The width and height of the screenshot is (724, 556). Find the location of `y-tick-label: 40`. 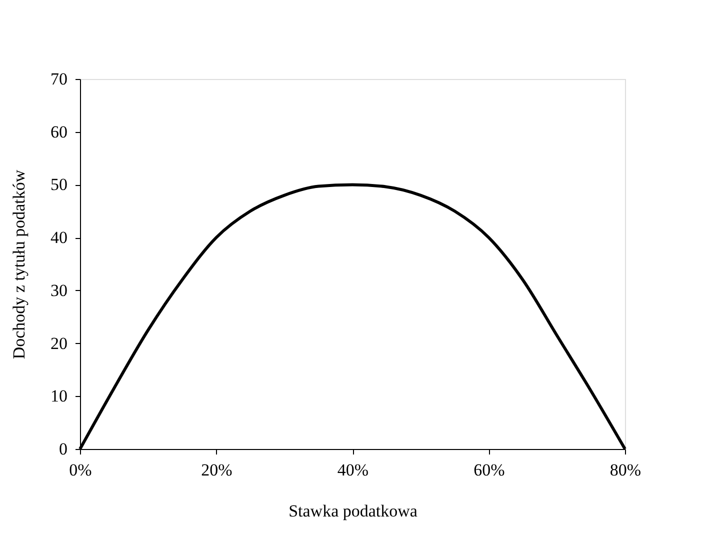

y-tick-label: 40 is located at coordinates (59, 238).